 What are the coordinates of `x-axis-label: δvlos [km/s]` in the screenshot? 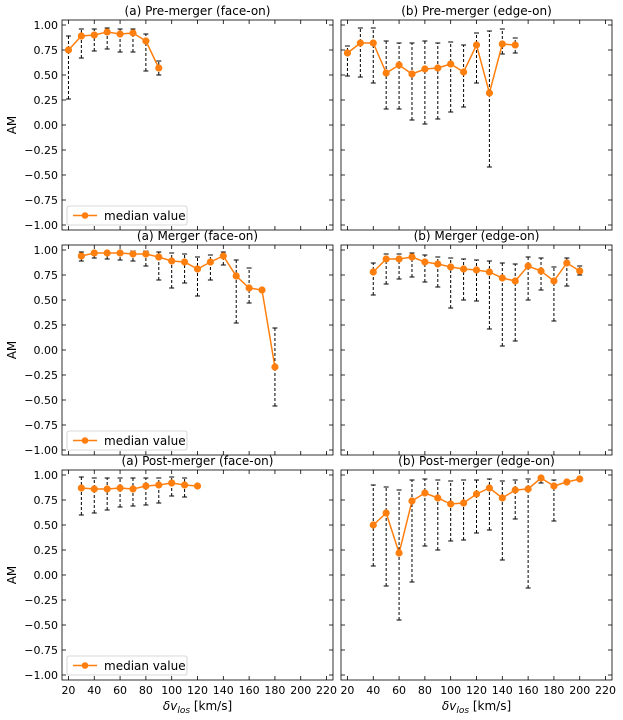 It's located at (476, 707).